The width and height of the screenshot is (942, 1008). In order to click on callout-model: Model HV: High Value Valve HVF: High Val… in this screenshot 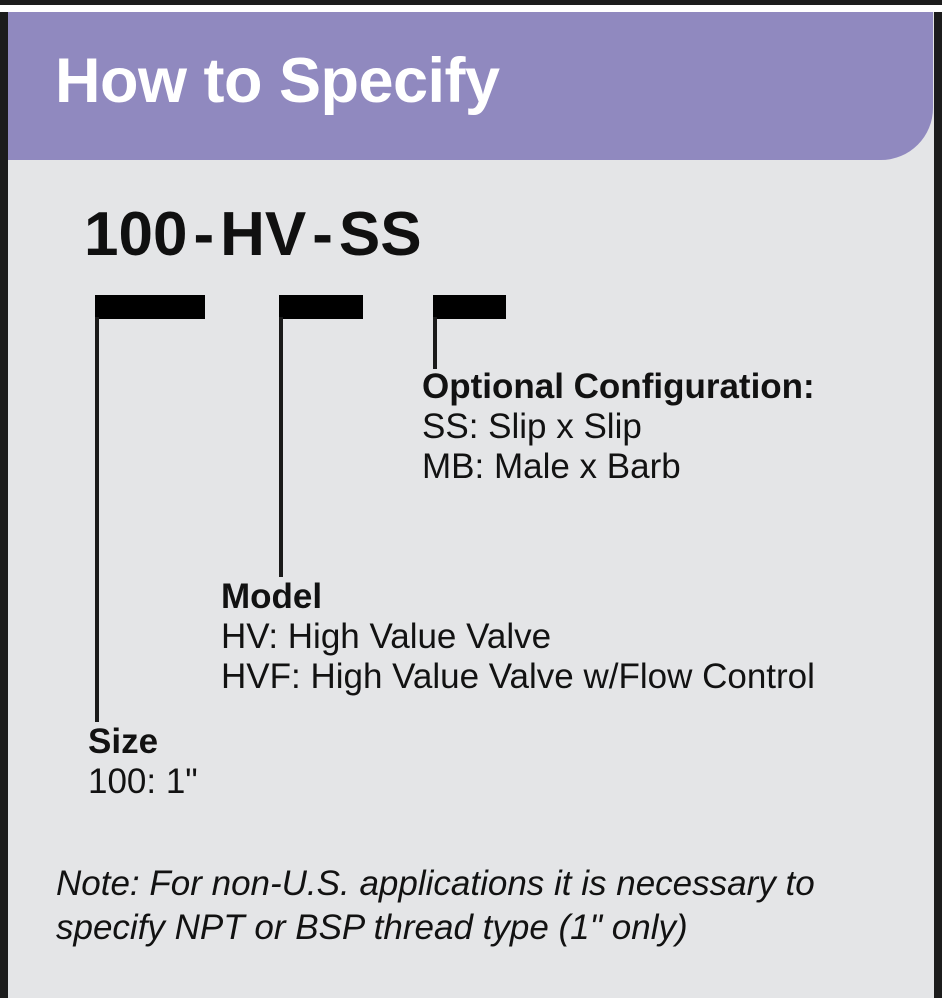, I will do `click(518, 637)`.